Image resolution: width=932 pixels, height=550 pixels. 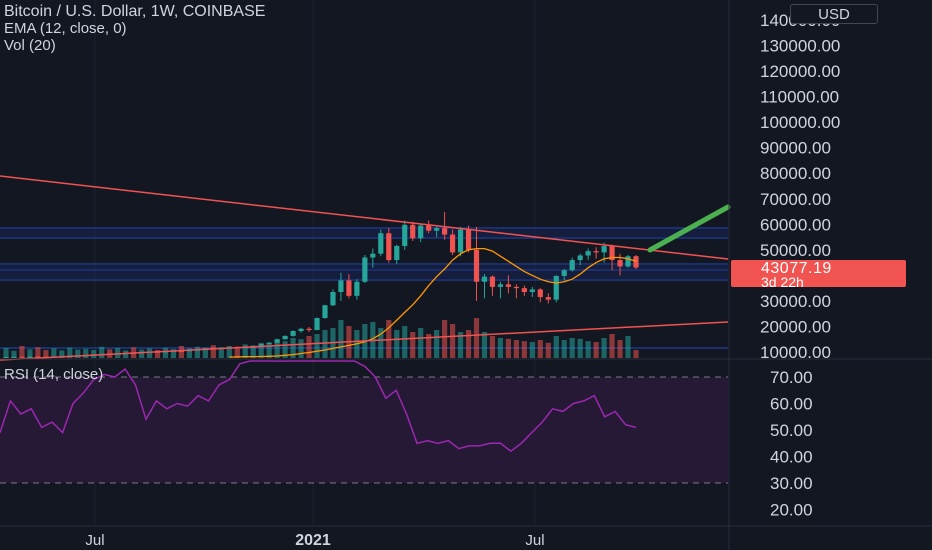 I want to click on symbol-title: Bitcoin / U.S. Dollar, 1W, COINBASE, so click(x=135, y=11).